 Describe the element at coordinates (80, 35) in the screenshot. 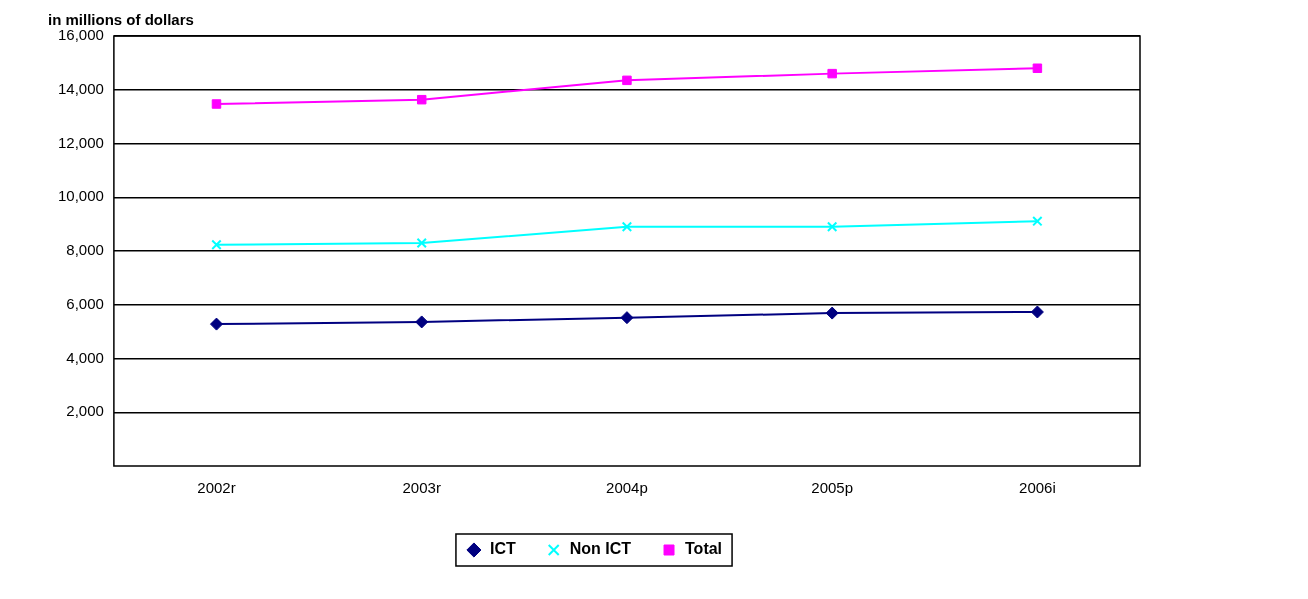

I see `y-tick-label: 16,000` at that location.